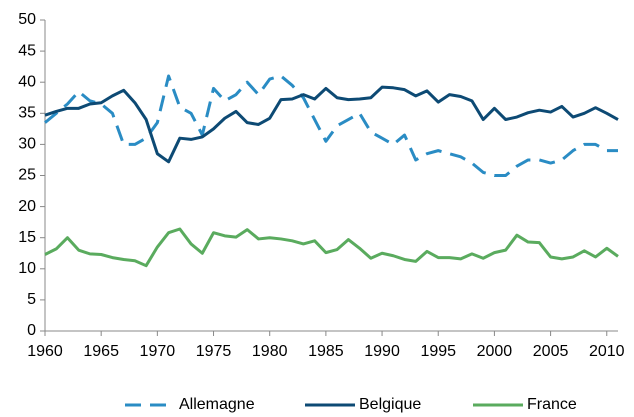 This screenshot has width=634, height=417. I want to click on y-tick-label: 15, so click(27, 237).